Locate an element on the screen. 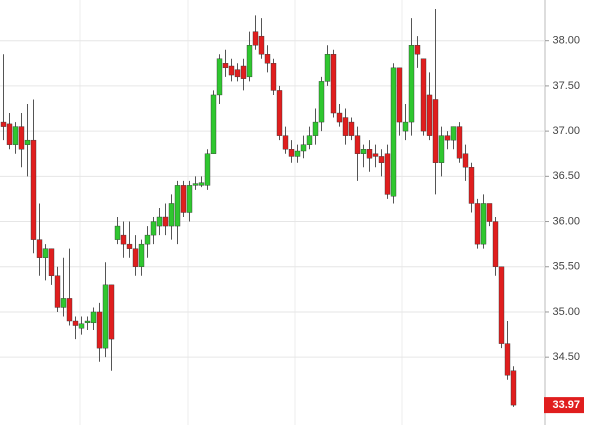  y-tick-label: 37.00 is located at coordinates (566, 131).